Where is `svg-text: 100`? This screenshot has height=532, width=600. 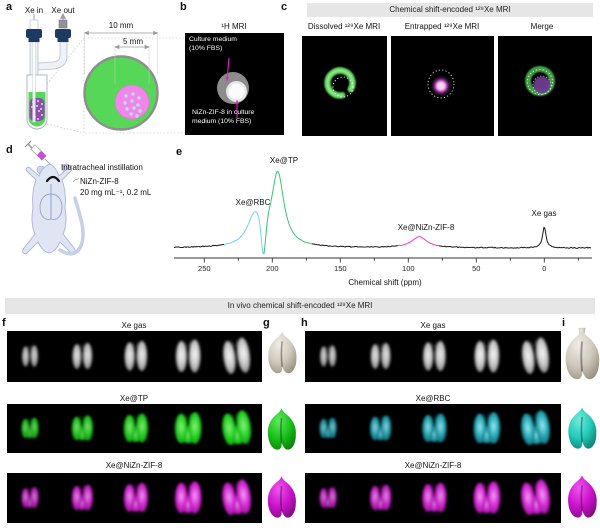 svg-text: 100 is located at coordinates (408, 268).